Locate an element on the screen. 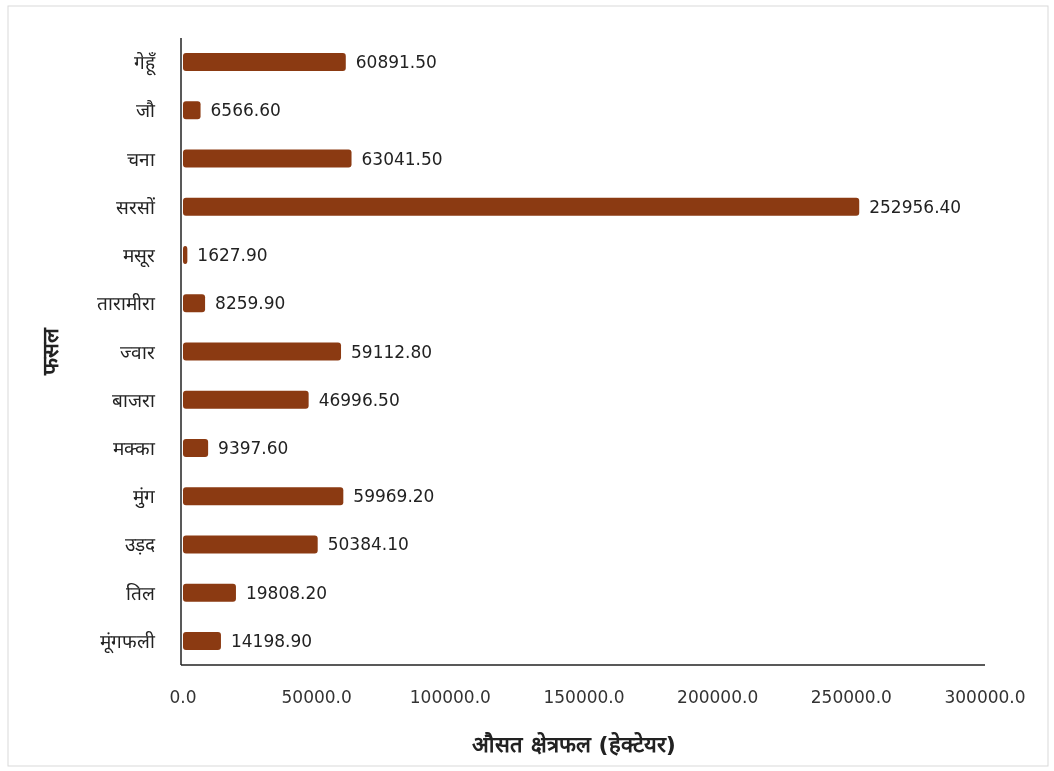 Image resolution: width=1054 pixels, height=771 pixels. x-tick-label: 50000.0 is located at coordinates (316, 697).